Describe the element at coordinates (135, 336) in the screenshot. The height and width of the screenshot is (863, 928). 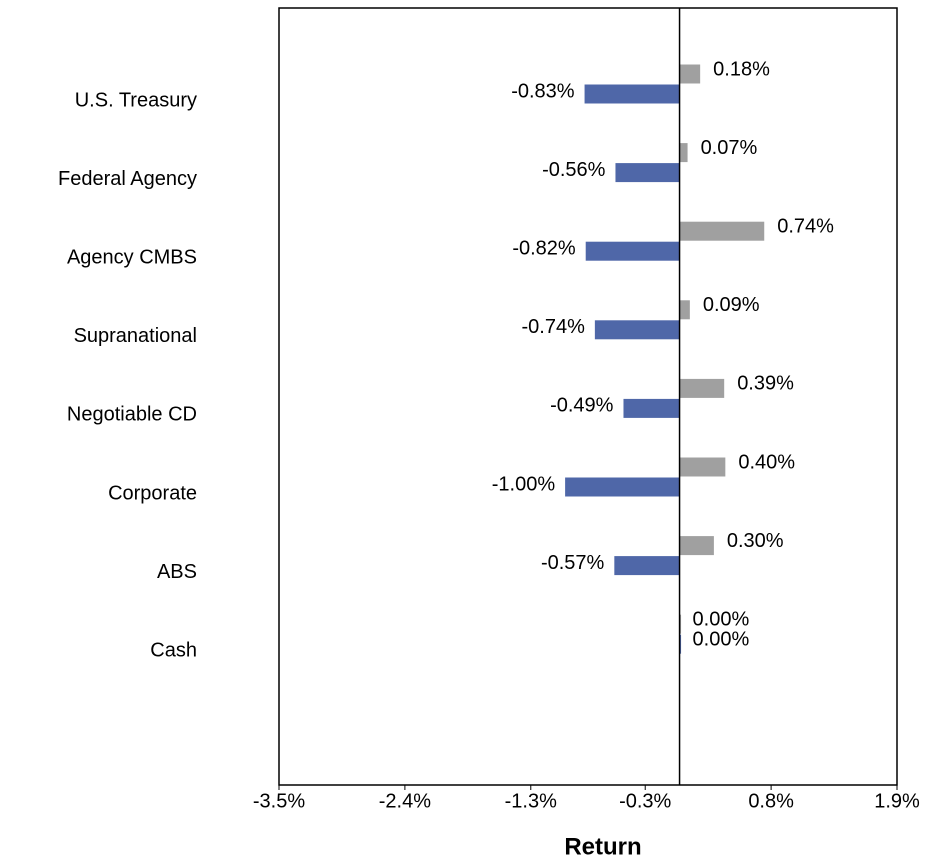
I see `y-tick-label: Supranational` at that location.